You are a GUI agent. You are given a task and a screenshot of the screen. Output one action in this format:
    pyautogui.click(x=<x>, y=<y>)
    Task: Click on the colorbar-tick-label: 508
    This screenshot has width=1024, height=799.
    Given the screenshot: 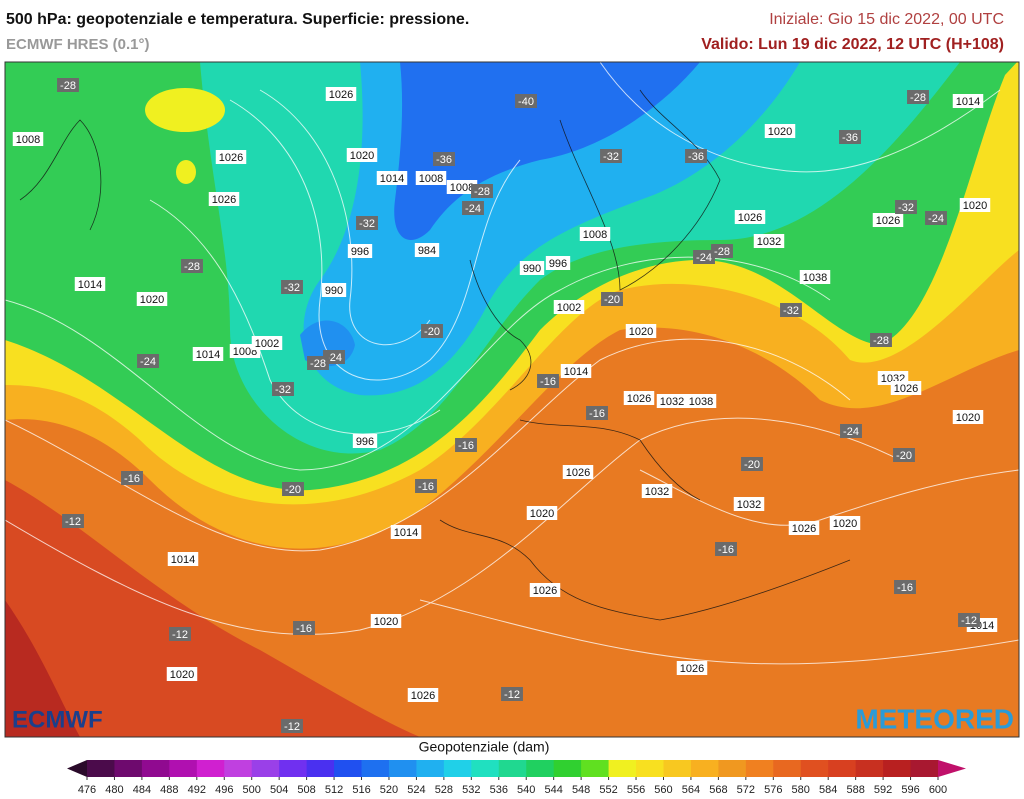 What is the action you would take?
    pyautogui.click(x=306, y=790)
    